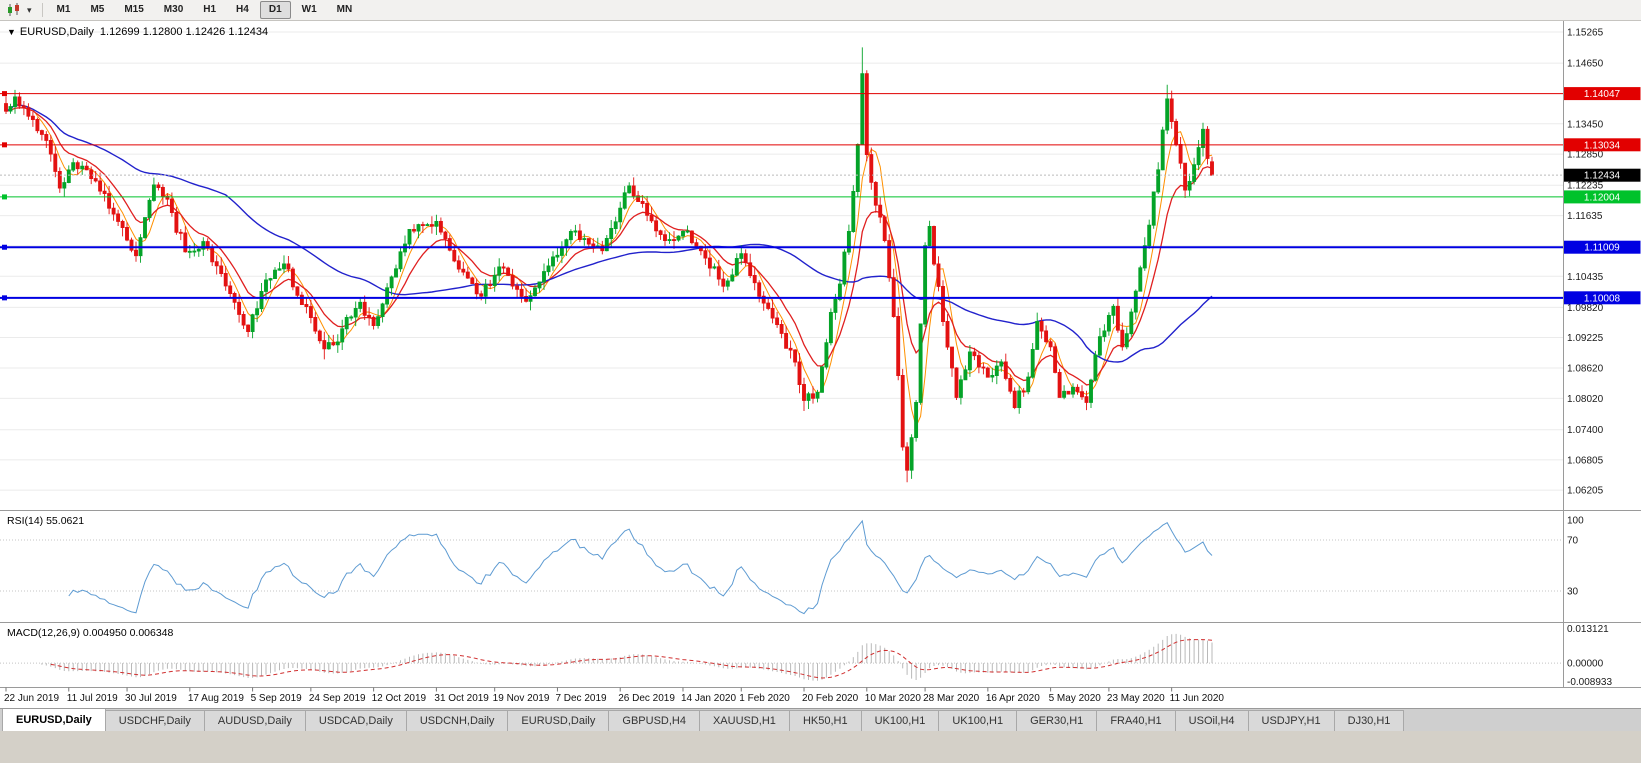  I want to click on svg-text: 10 Mar 2020, so click(893, 698).